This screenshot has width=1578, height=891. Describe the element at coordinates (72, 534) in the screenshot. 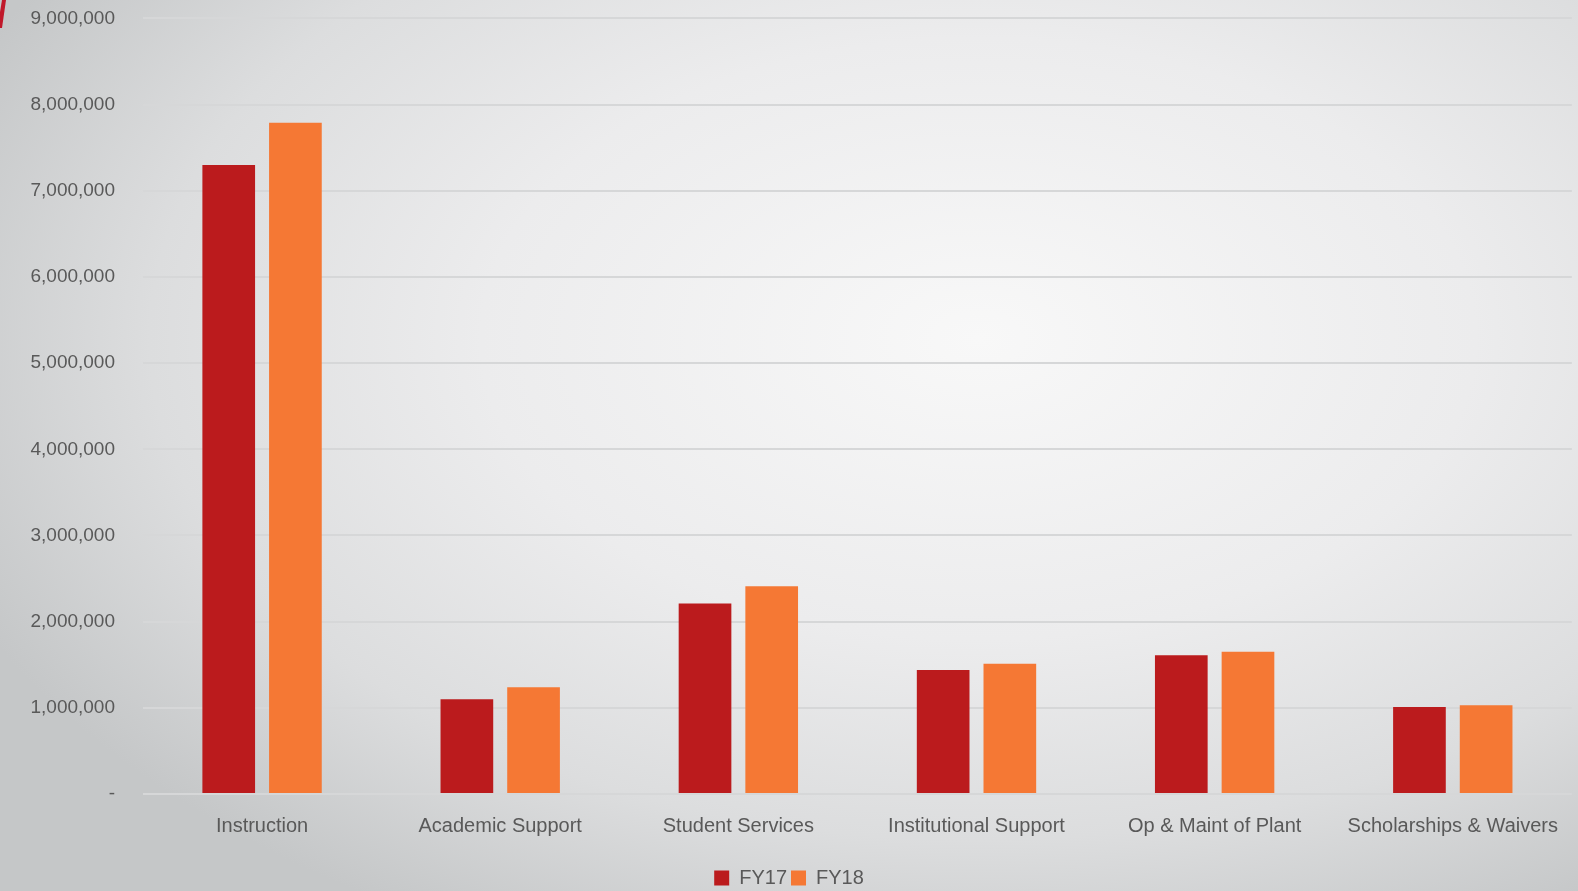

I see `y-tick-label: 3,000,000` at that location.